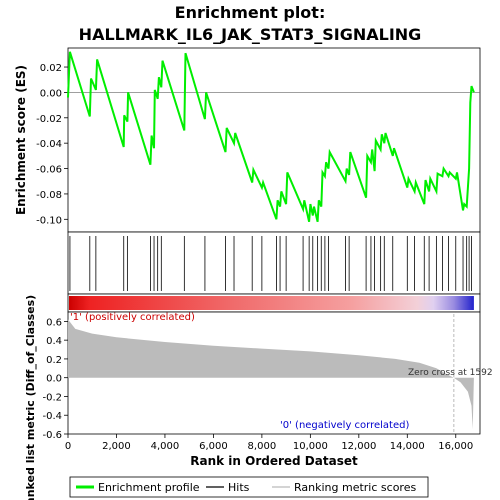 This screenshot has height=500, width=500. I want to click on es-y-tick-label: 0.02, so click(51, 68).